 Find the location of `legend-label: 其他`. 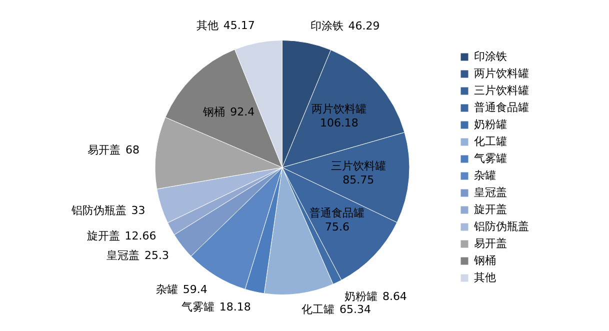

legend-label: 其他 is located at coordinates (485, 277).